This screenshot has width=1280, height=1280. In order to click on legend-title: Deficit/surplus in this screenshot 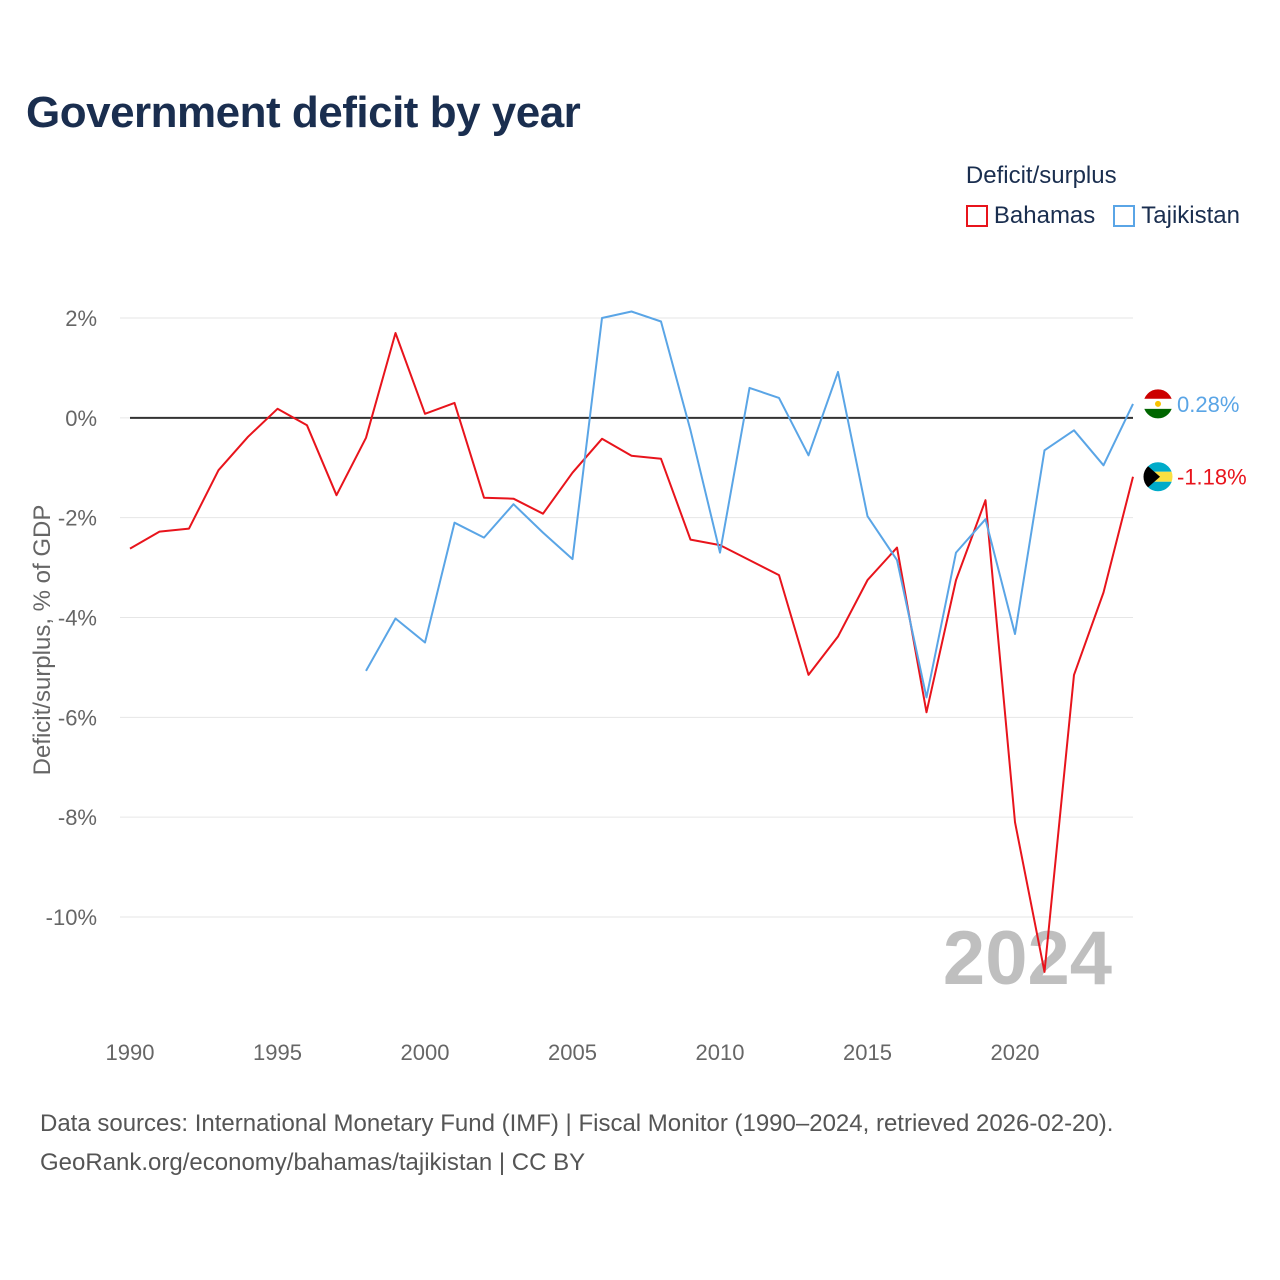, I will do `click(1041, 175)`.